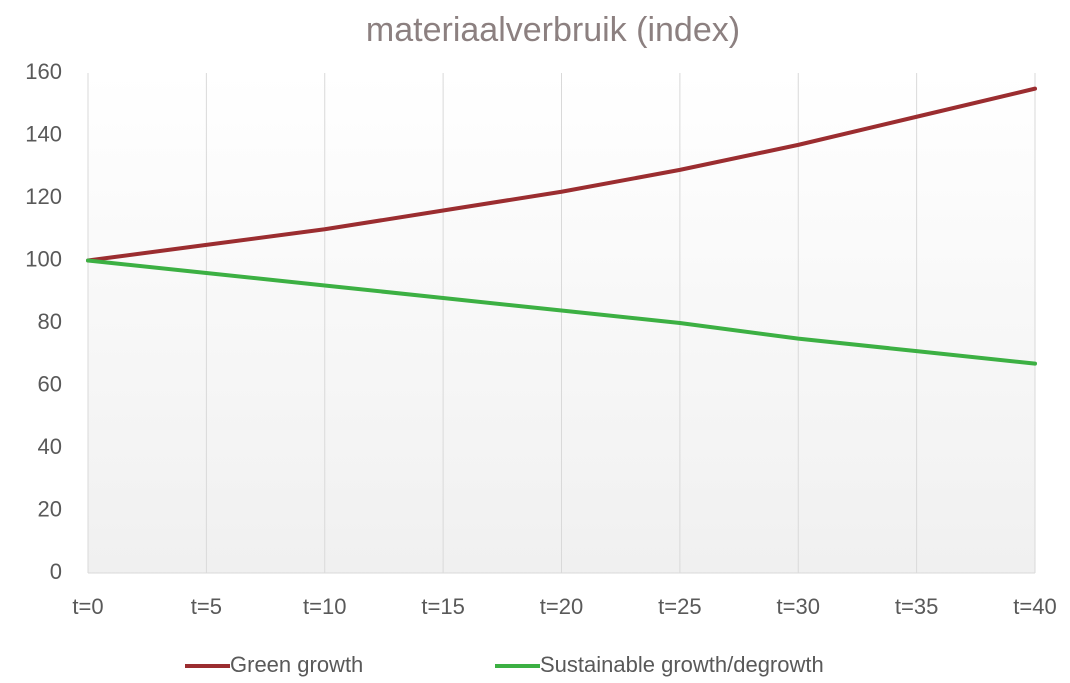 The height and width of the screenshot is (683, 1070). What do you see at coordinates (50, 321) in the screenshot?
I see `y-tick-label: 80` at bounding box center [50, 321].